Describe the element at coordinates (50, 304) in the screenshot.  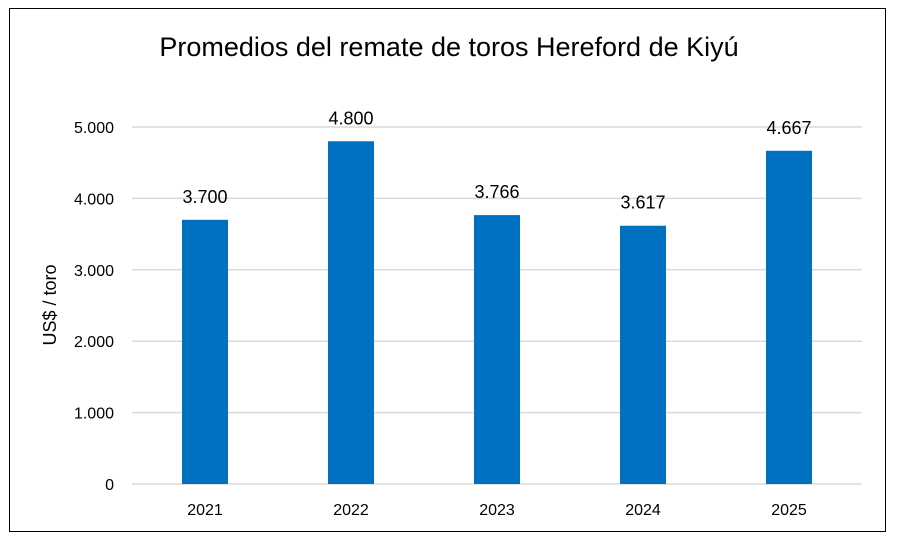
I see `y-axis-title: US$ / toro` at that location.